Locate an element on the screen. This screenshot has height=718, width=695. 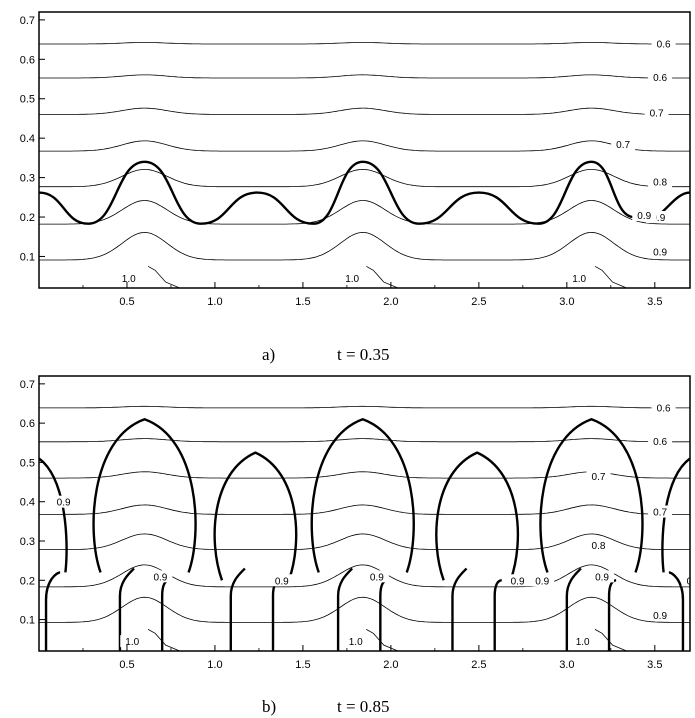
panel-a-time: t = 0.35 is located at coordinates (363, 354).